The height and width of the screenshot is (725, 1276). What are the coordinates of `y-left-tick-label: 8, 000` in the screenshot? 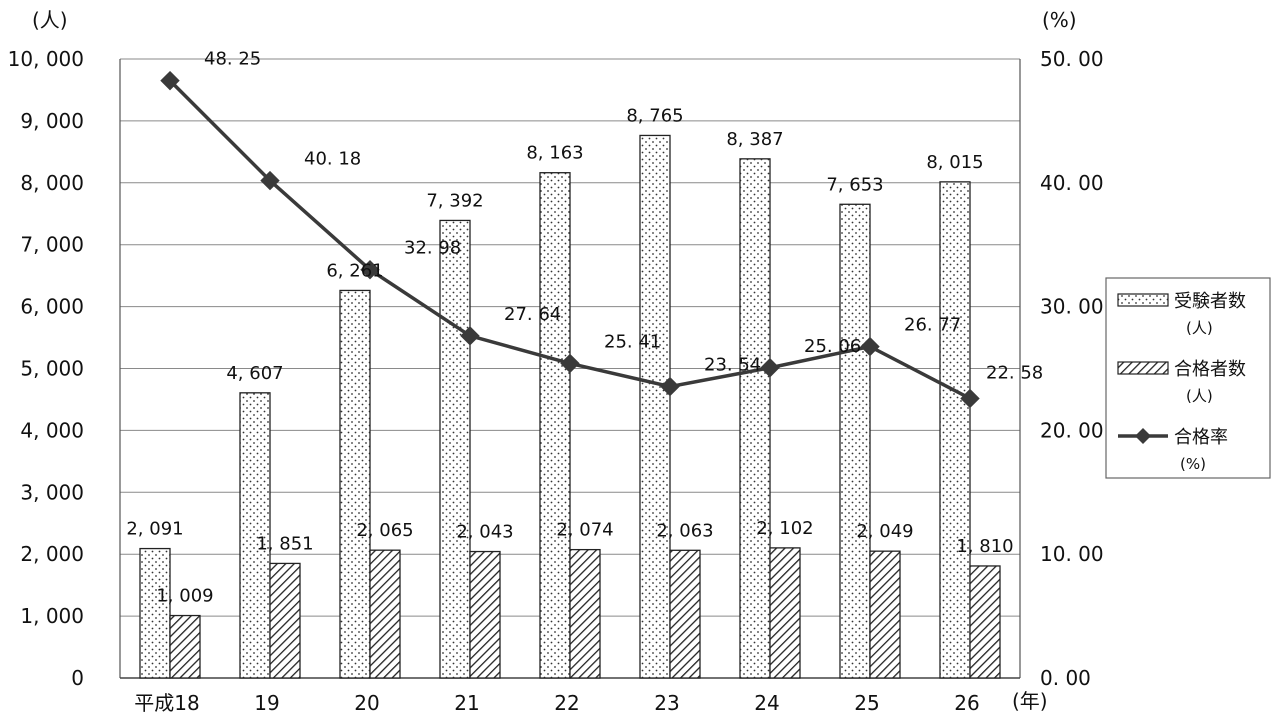 It's located at (52, 183).